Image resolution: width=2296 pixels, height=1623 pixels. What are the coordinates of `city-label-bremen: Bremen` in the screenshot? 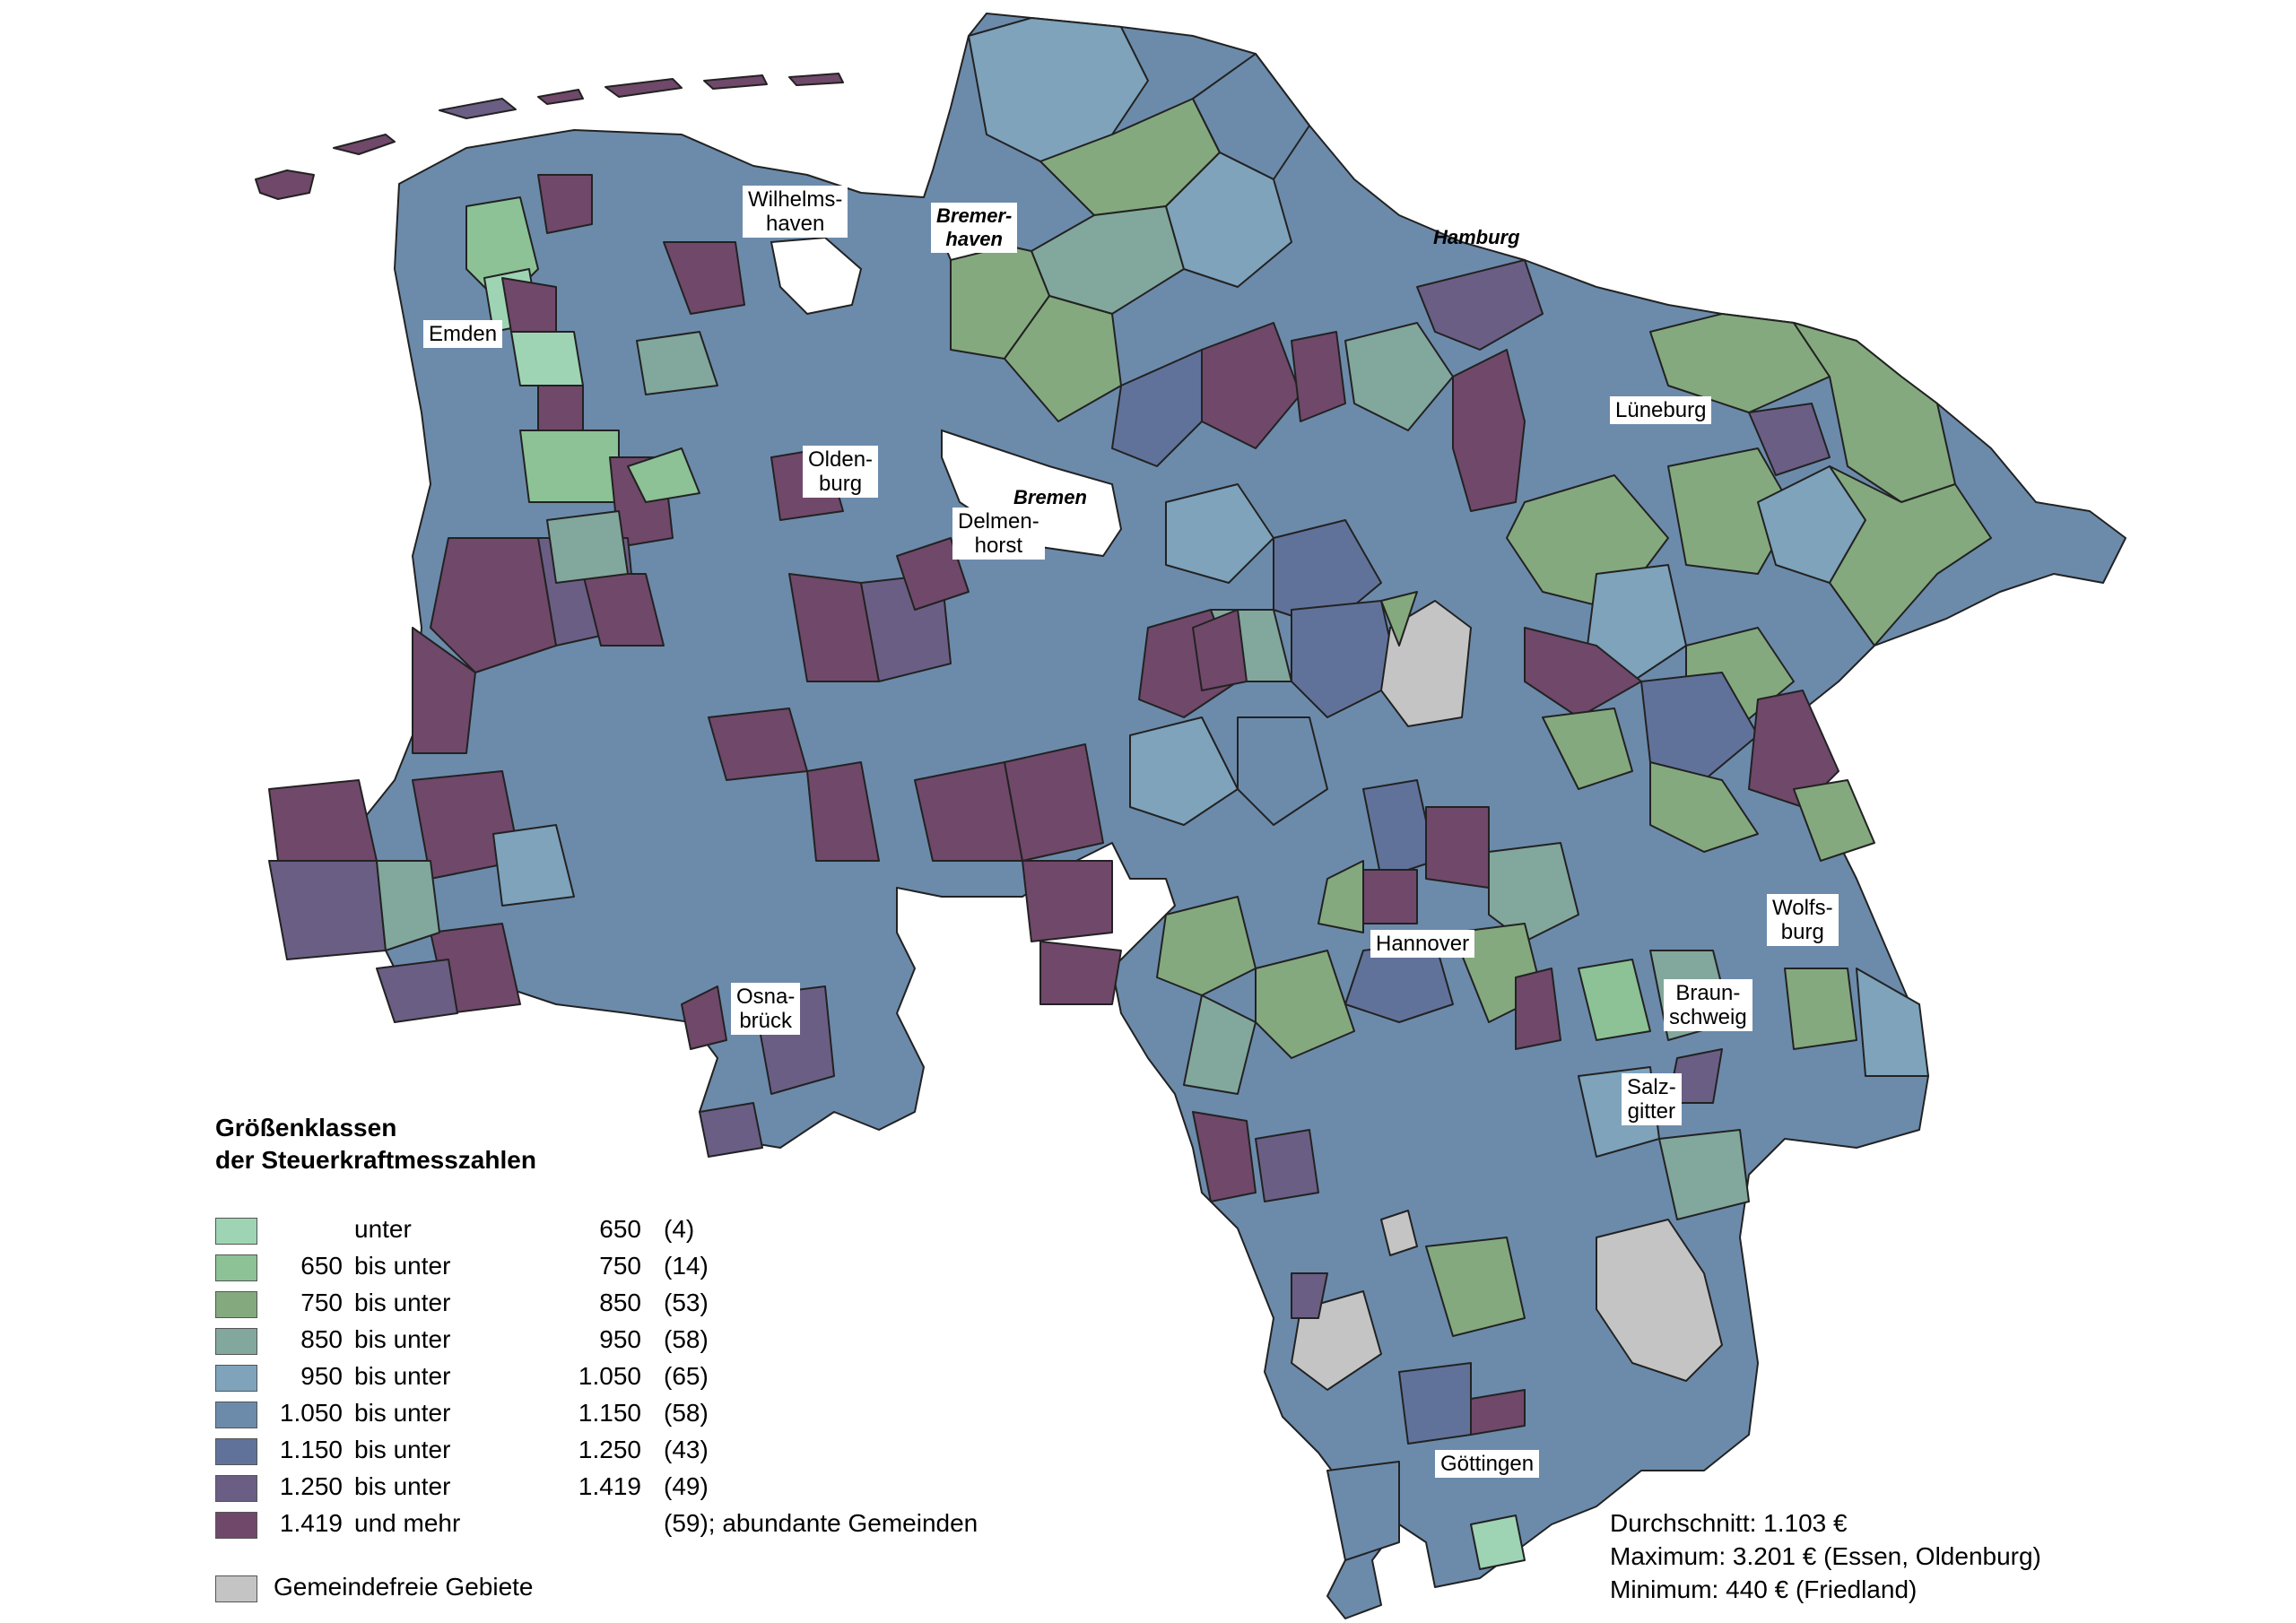 It's located at (1050, 497).